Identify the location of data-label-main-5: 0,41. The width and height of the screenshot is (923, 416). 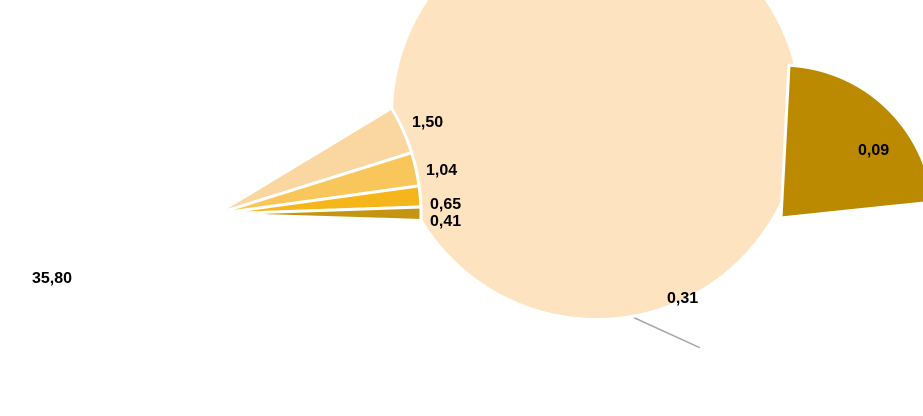
(445, 221).